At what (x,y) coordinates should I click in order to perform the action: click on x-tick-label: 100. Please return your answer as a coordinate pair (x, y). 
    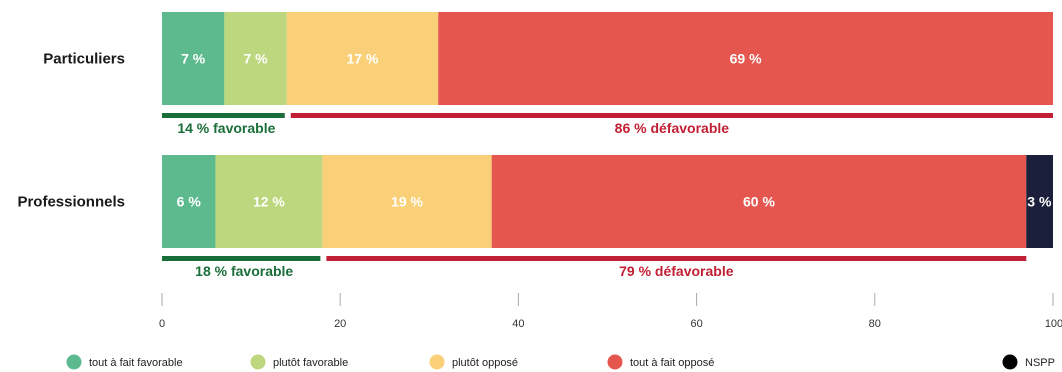
    Looking at the image, I should click on (1053, 324).